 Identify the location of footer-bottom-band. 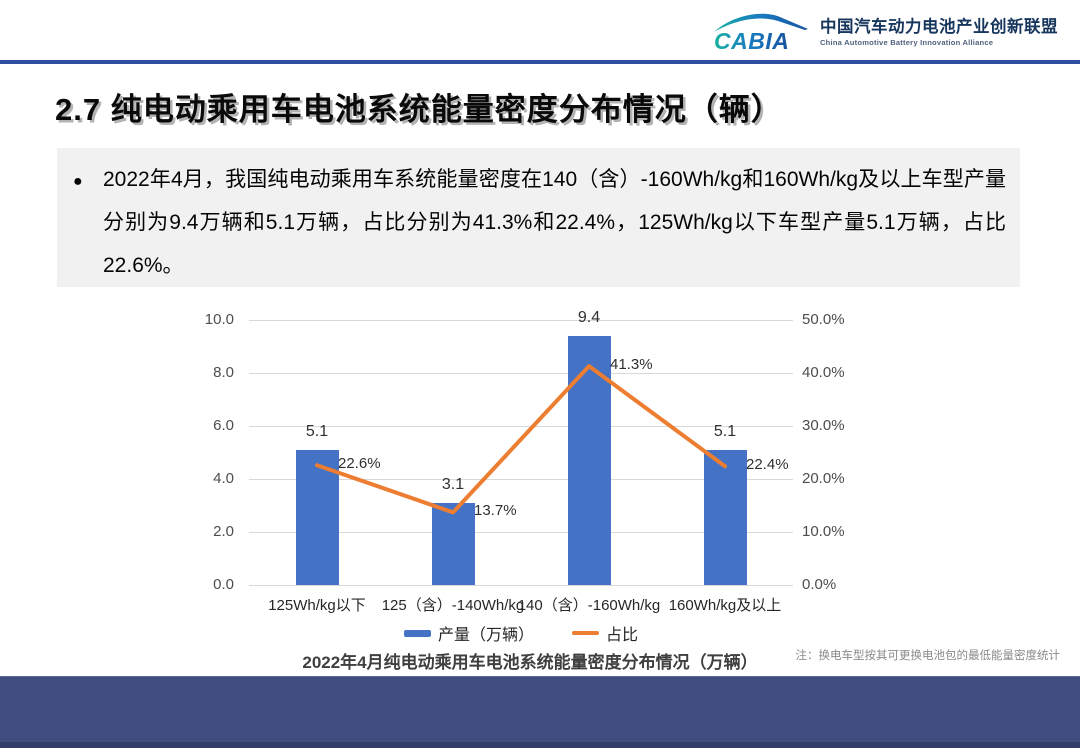
(540, 745).